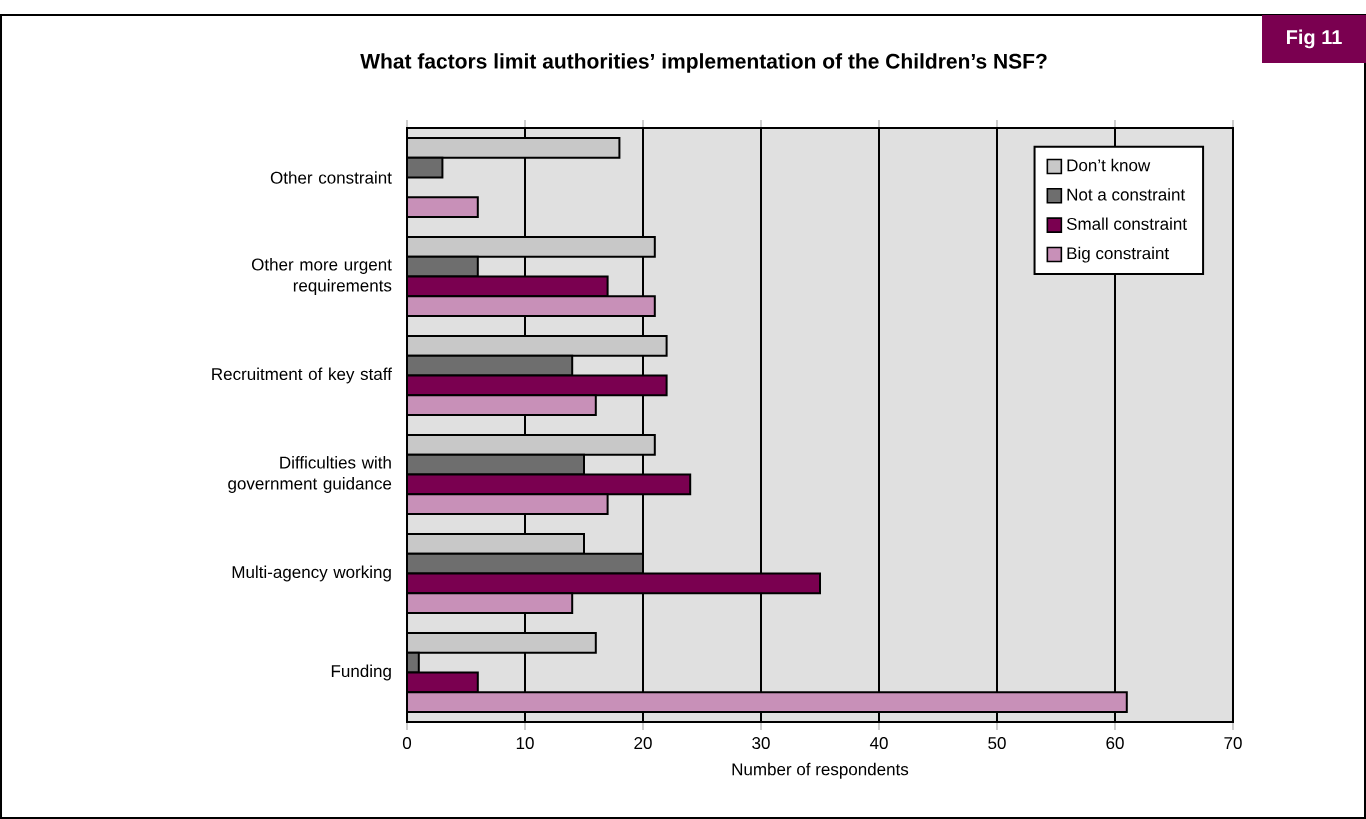 This screenshot has height=819, width=1366. Describe the element at coordinates (1126, 194) in the screenshot. I see `legend-label: Not a constraint` at that location.